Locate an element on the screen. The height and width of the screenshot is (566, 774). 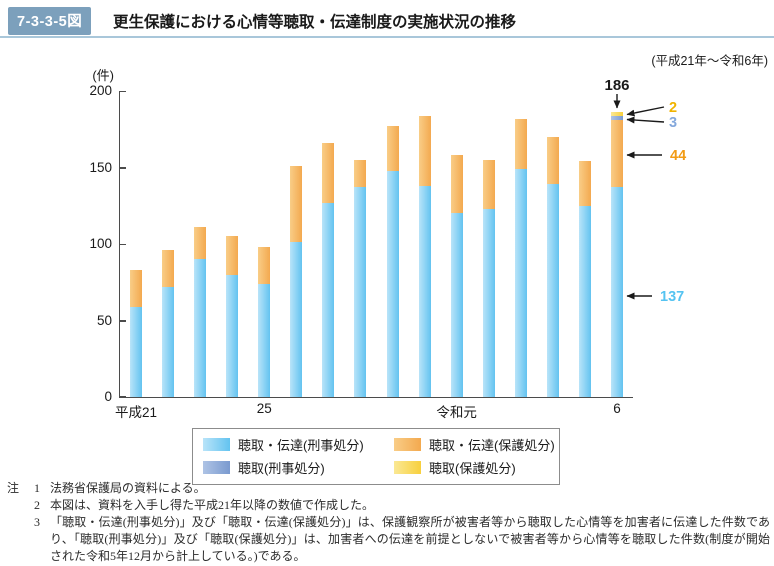
note-row: 2 本図は、資料を入手し得た平成21年以降の数値で作成した。 is located at coordinates (388, 505).